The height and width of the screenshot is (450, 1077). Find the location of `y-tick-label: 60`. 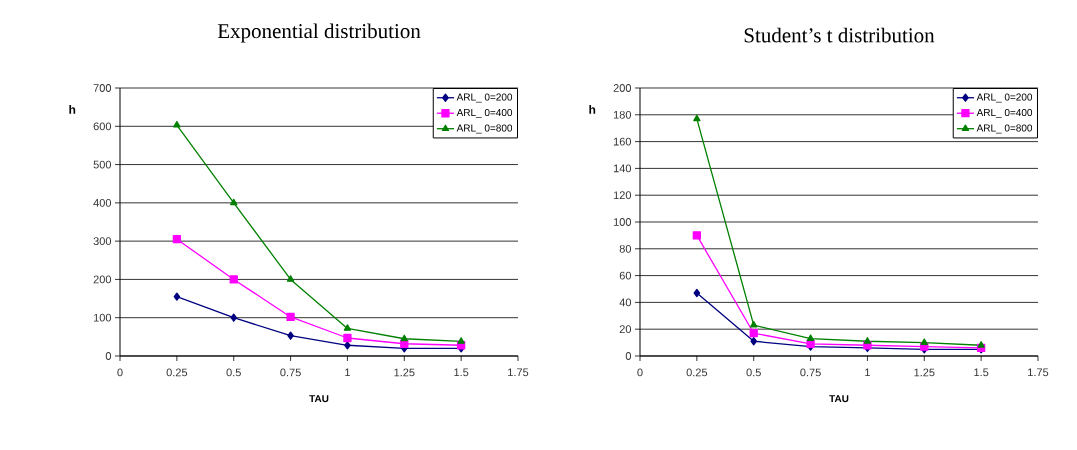

y-tick-label: 60 is located at coordinates (625, 275).